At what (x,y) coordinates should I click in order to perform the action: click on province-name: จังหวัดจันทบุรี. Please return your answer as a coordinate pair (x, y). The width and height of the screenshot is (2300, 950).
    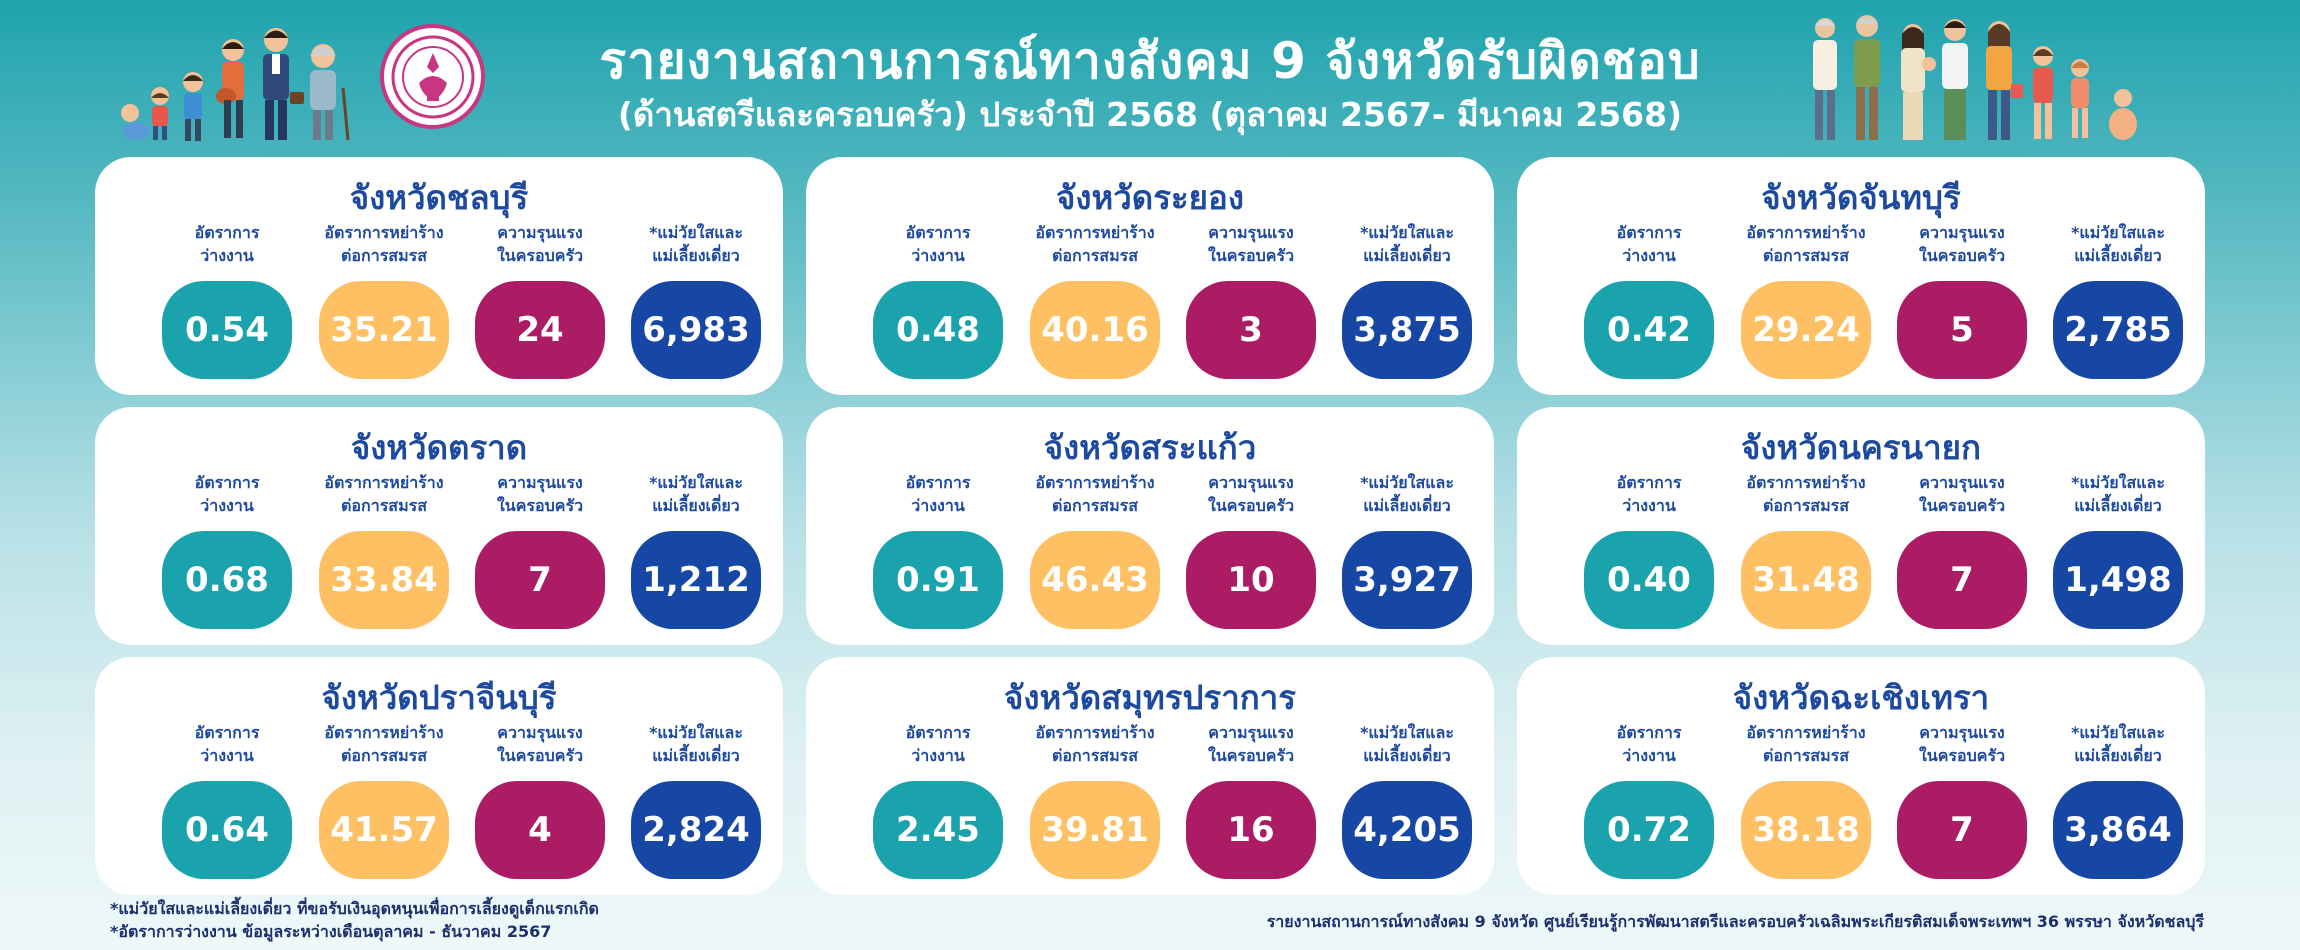
    Looking at the image, I should click on (1861, 197).